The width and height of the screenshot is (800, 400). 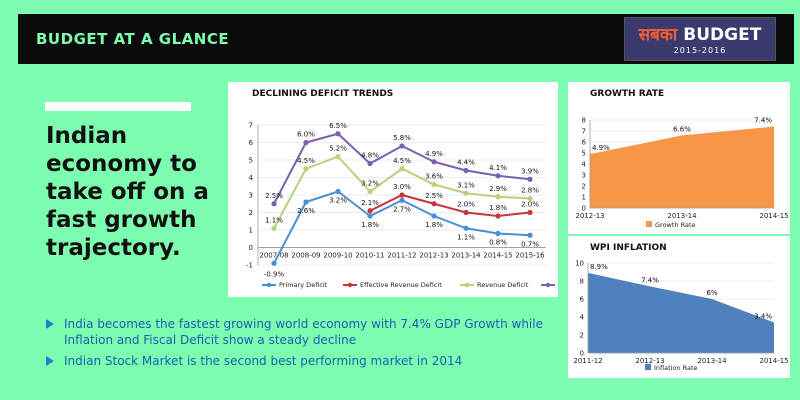 I want to click on data-label: 2.9%, so click(x=498, y=189).